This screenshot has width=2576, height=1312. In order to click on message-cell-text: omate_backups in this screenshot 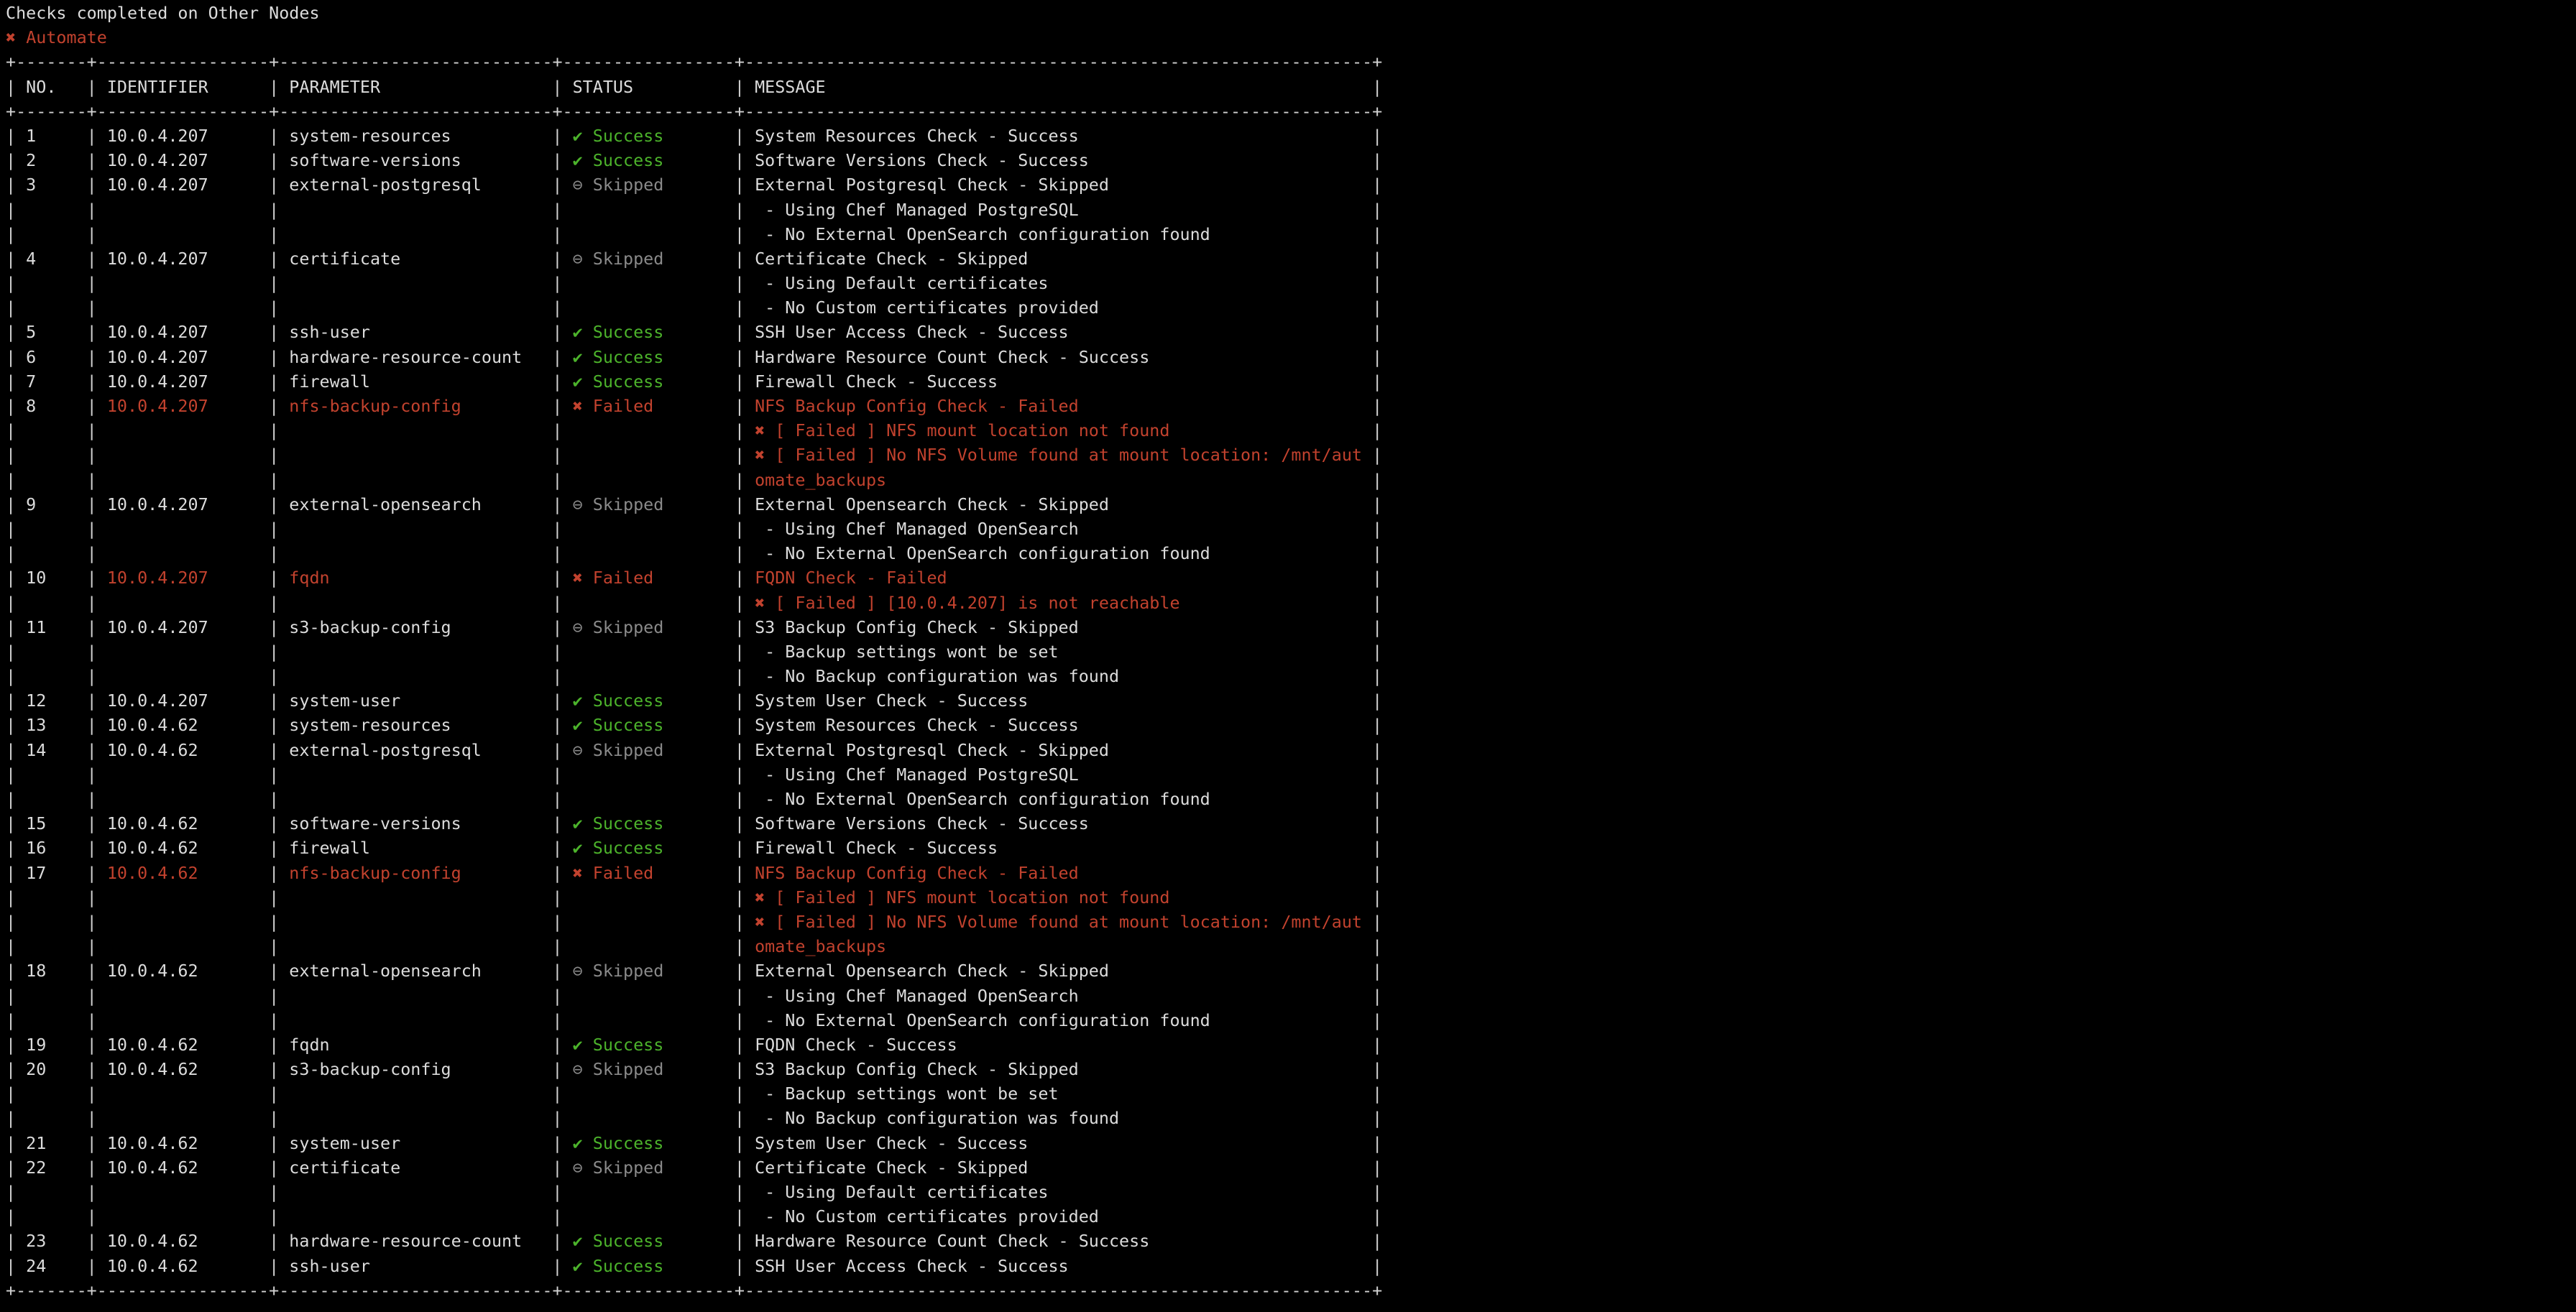, I will do `click(1064, 479)`.